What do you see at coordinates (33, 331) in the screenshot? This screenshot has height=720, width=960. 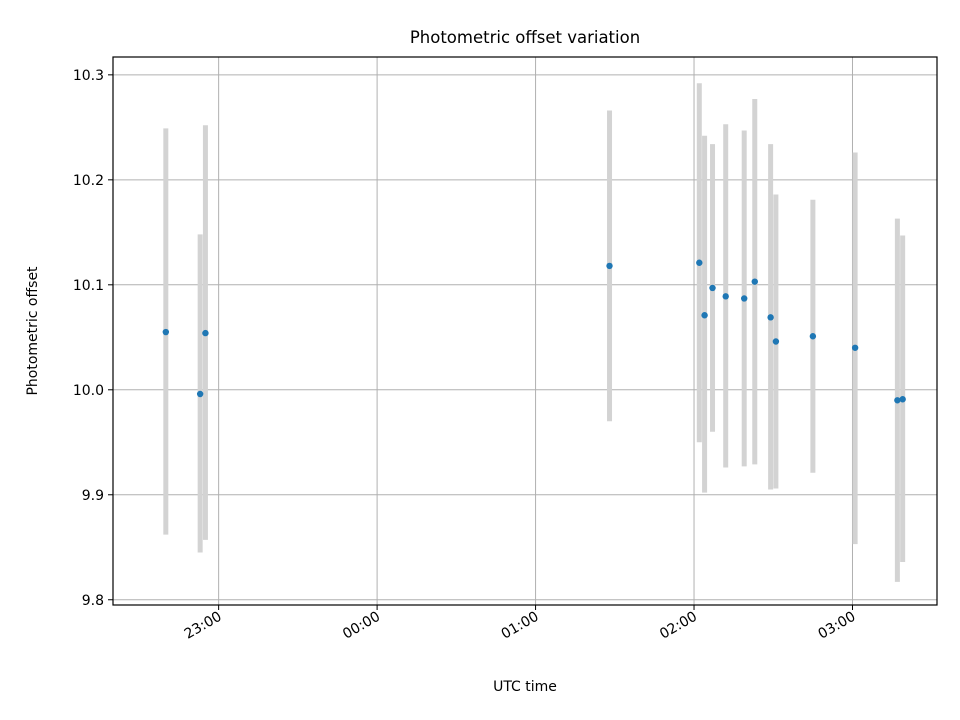 I see `y-axis-label: Photometric offset` at bounding box center [33, 331].